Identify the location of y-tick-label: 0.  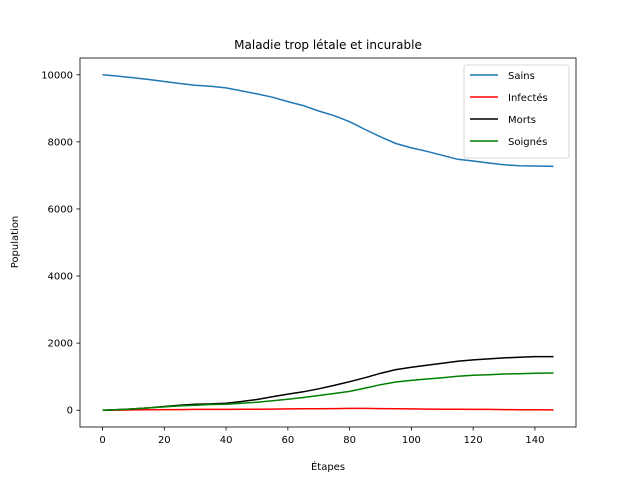
(70, 411).